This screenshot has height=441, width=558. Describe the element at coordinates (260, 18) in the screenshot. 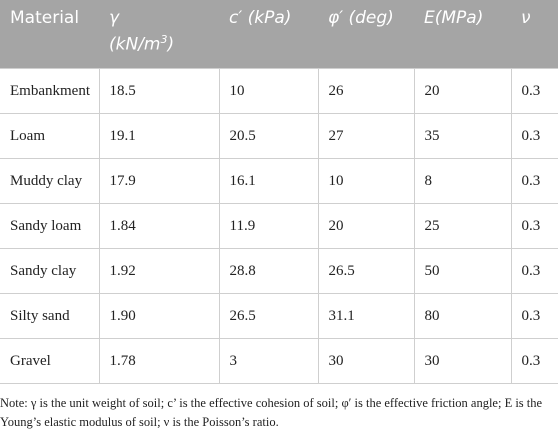

I see `header-text: c′ (kPa)` at that location.